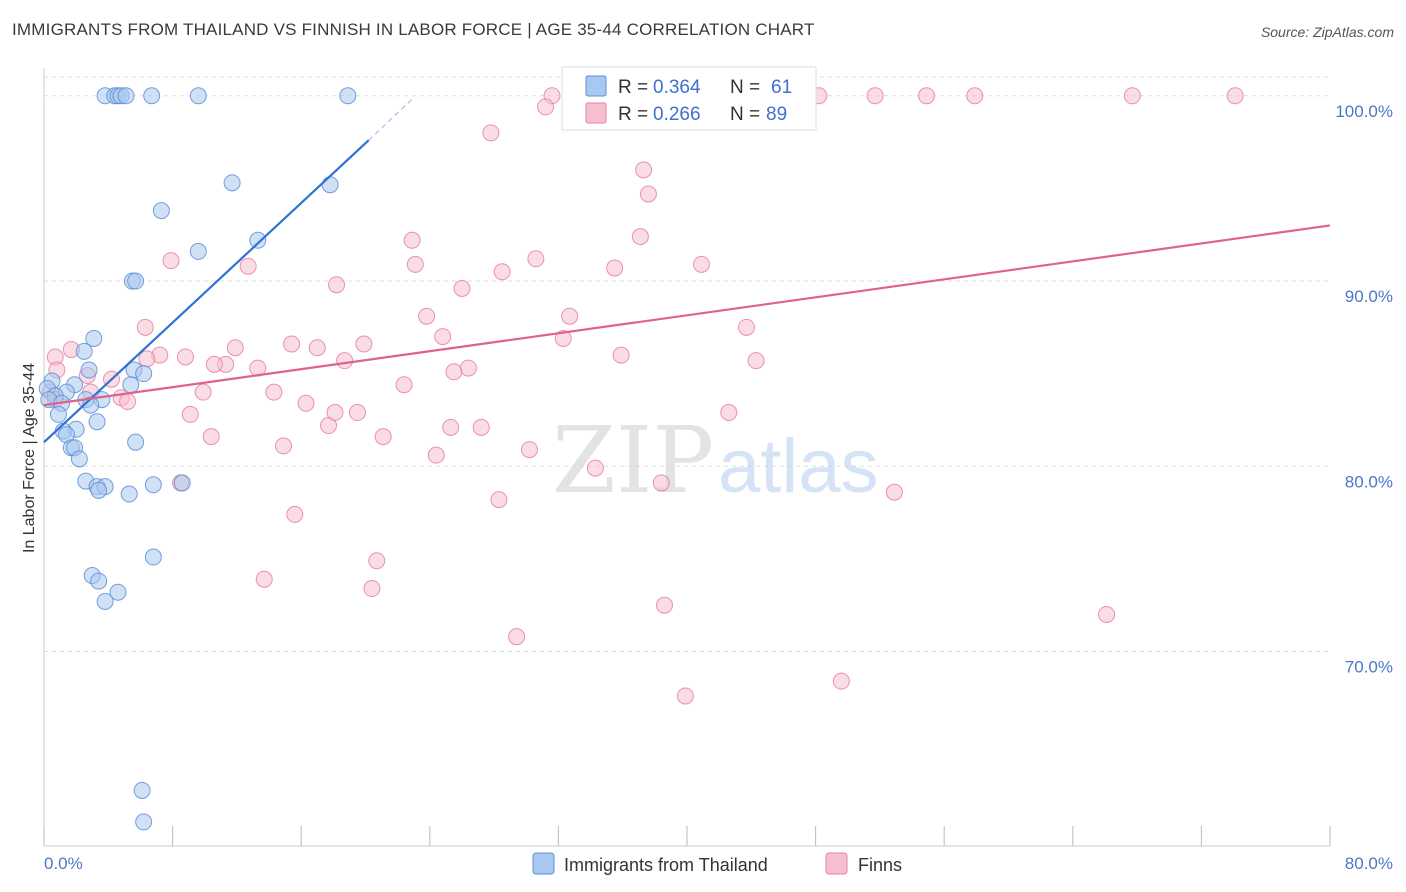 Image resolution: width=1406 pixels, height=892 pixels. What do you see at coordinates (633, 87) in the screenshot?
I see `stats-r-label-thailand: R =` at bounding box center [633, 87].